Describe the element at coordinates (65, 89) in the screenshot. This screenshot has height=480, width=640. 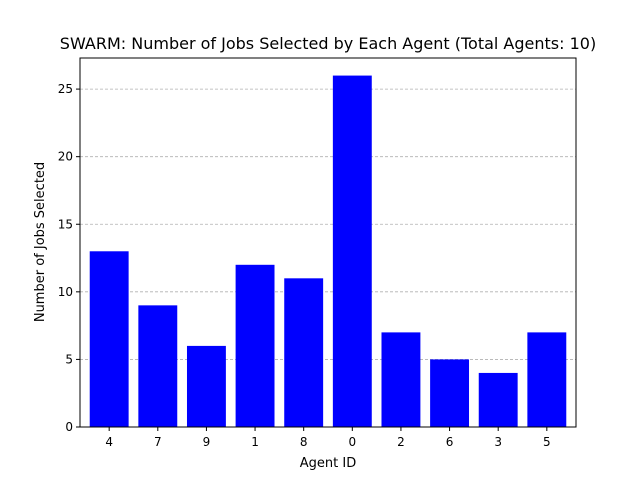
I see `y-tick-label: 25` at that location.